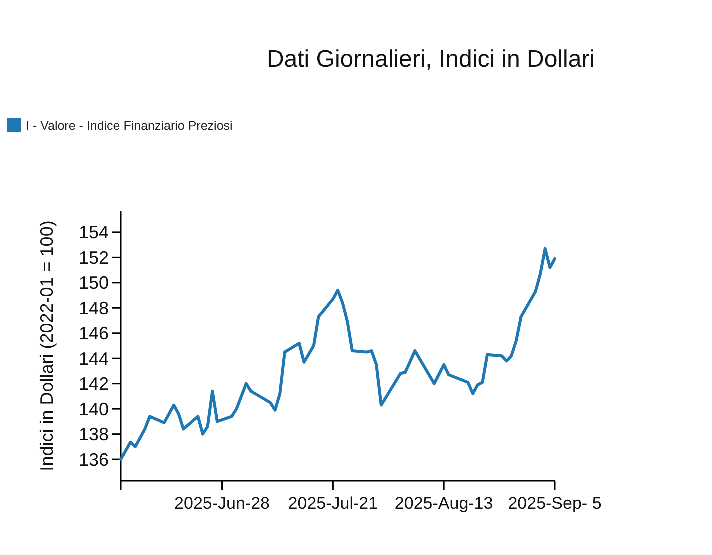  I want to click on y-tick-label: 138, so click(93, 434).